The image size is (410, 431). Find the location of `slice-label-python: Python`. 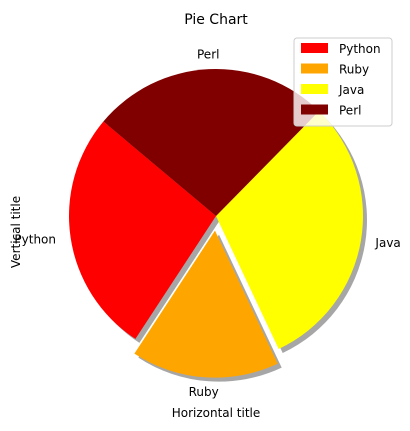

slice-label-python: Python is located at coordinates (35, 240).